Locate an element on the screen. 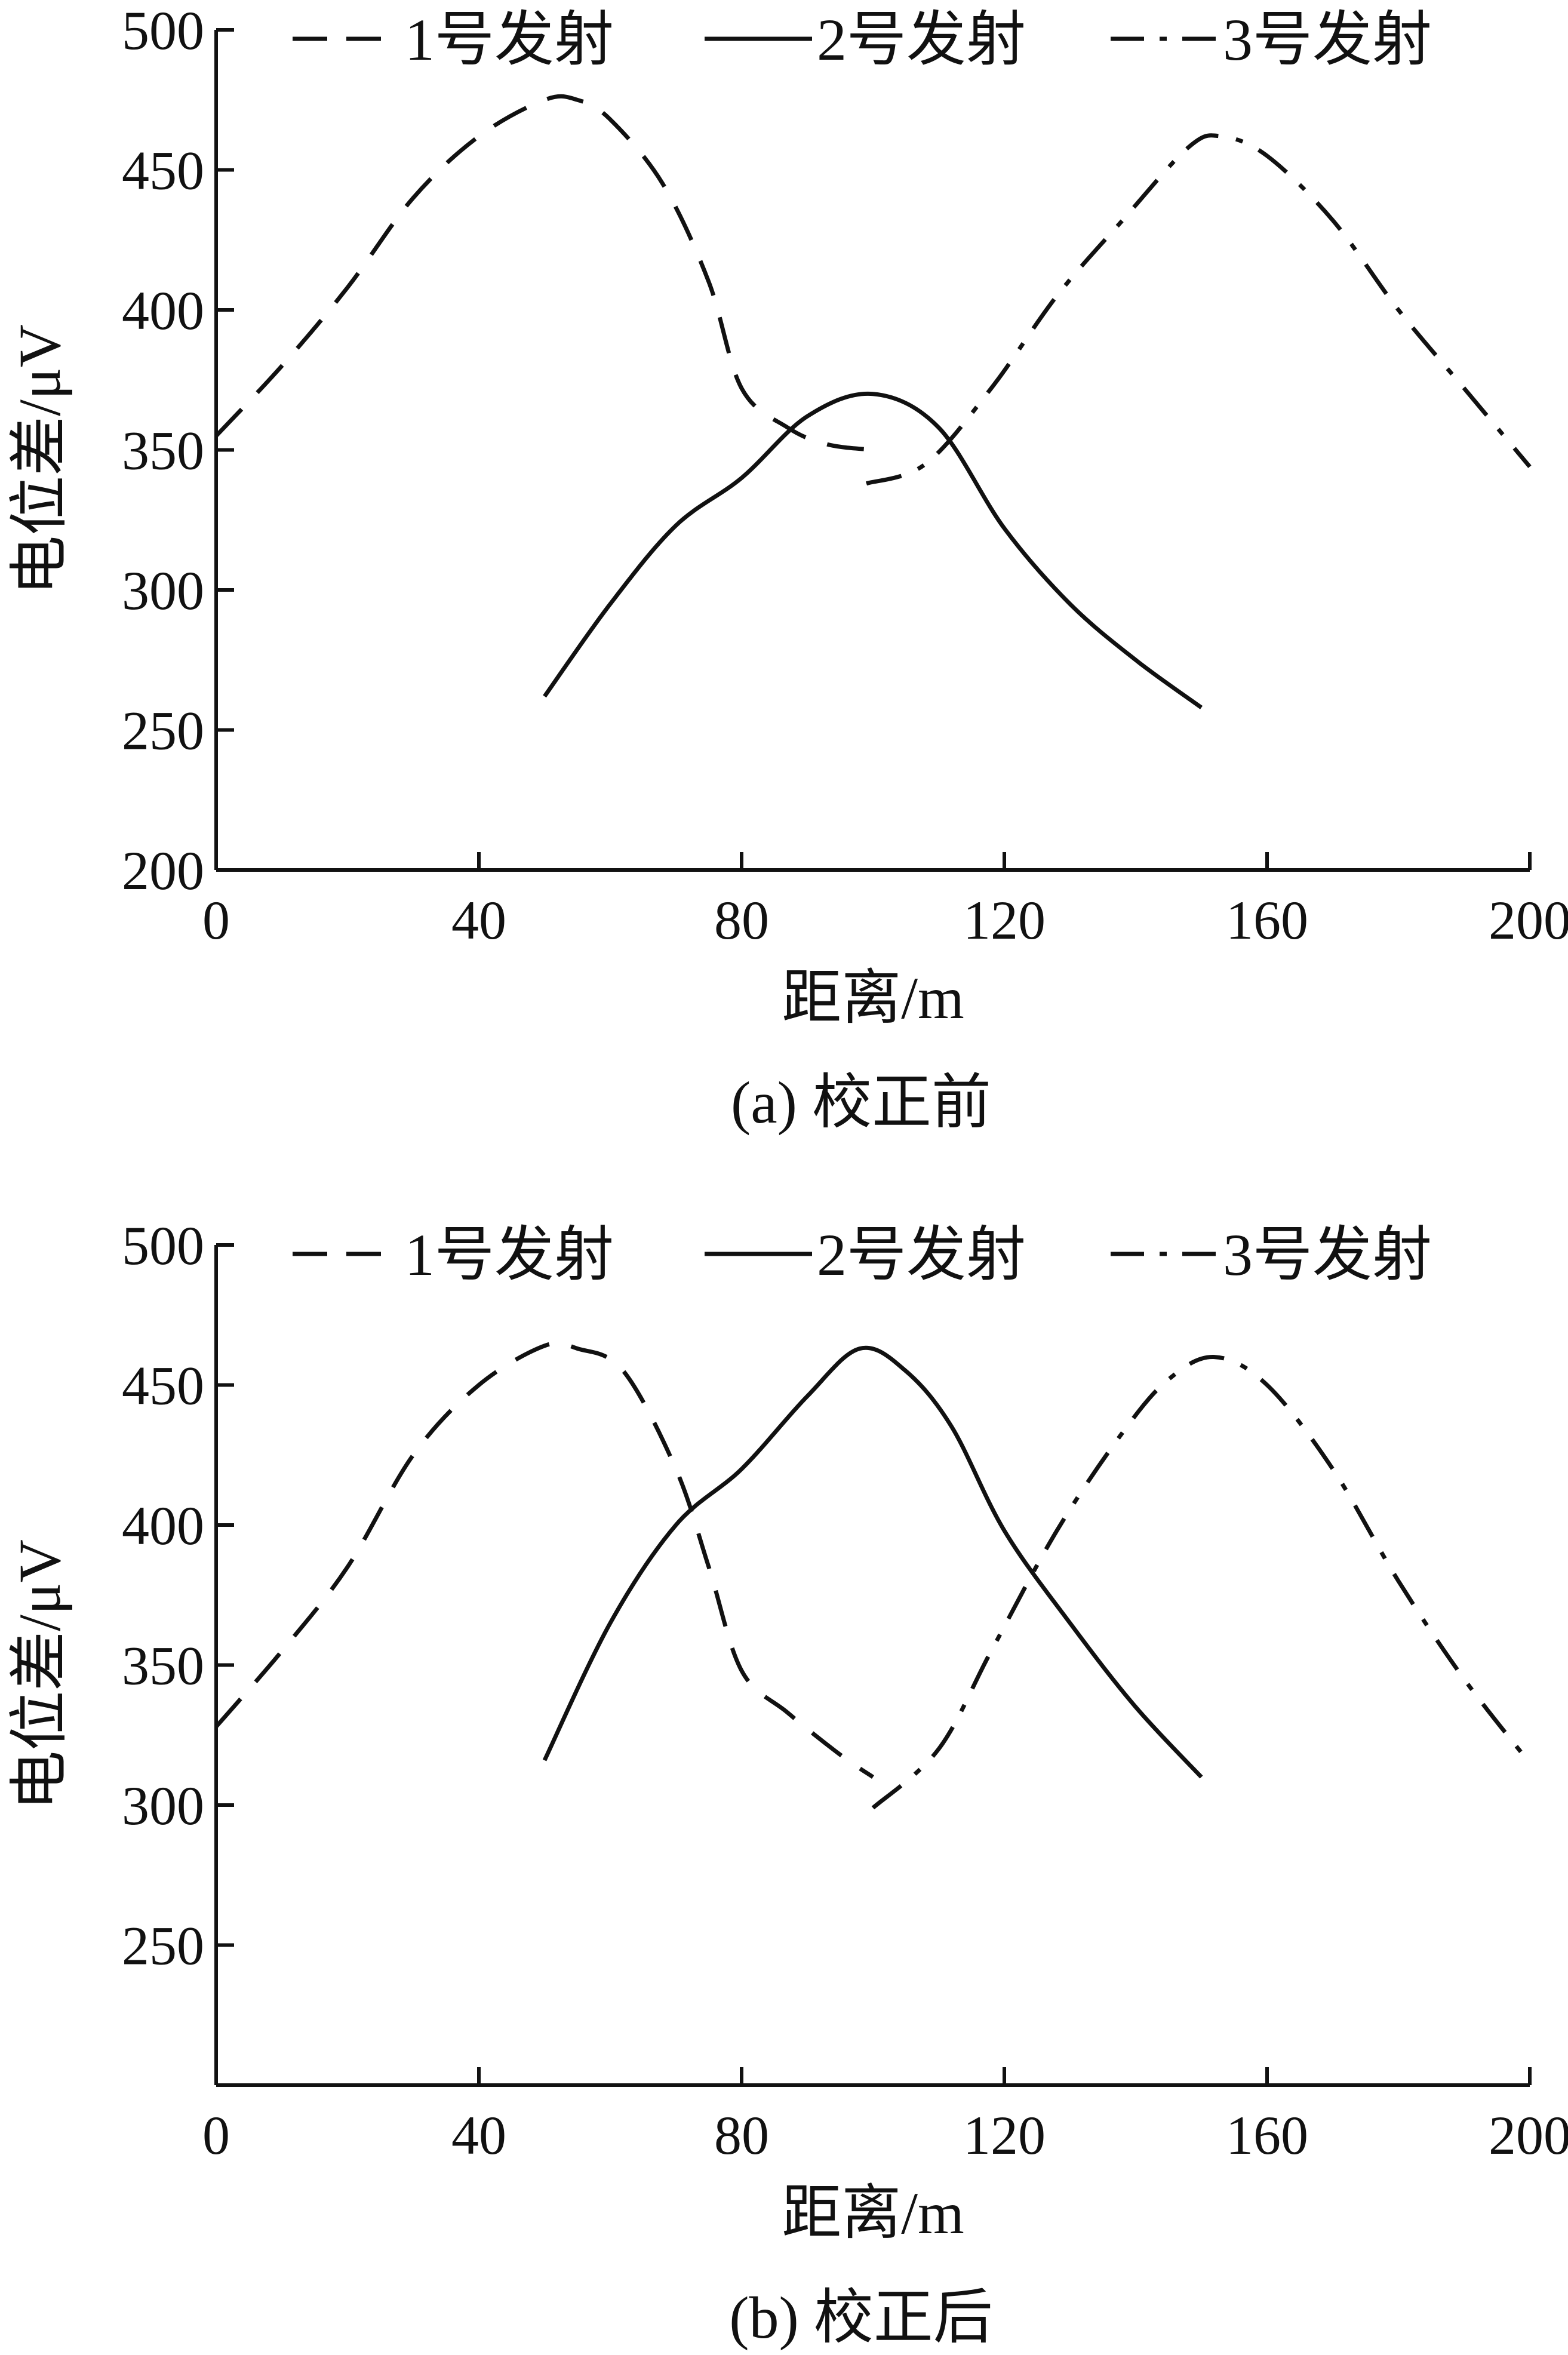 The height and width of the screenshot is (2355, 1568). y-tick-label: 200 is located at coordinates (163, 871).